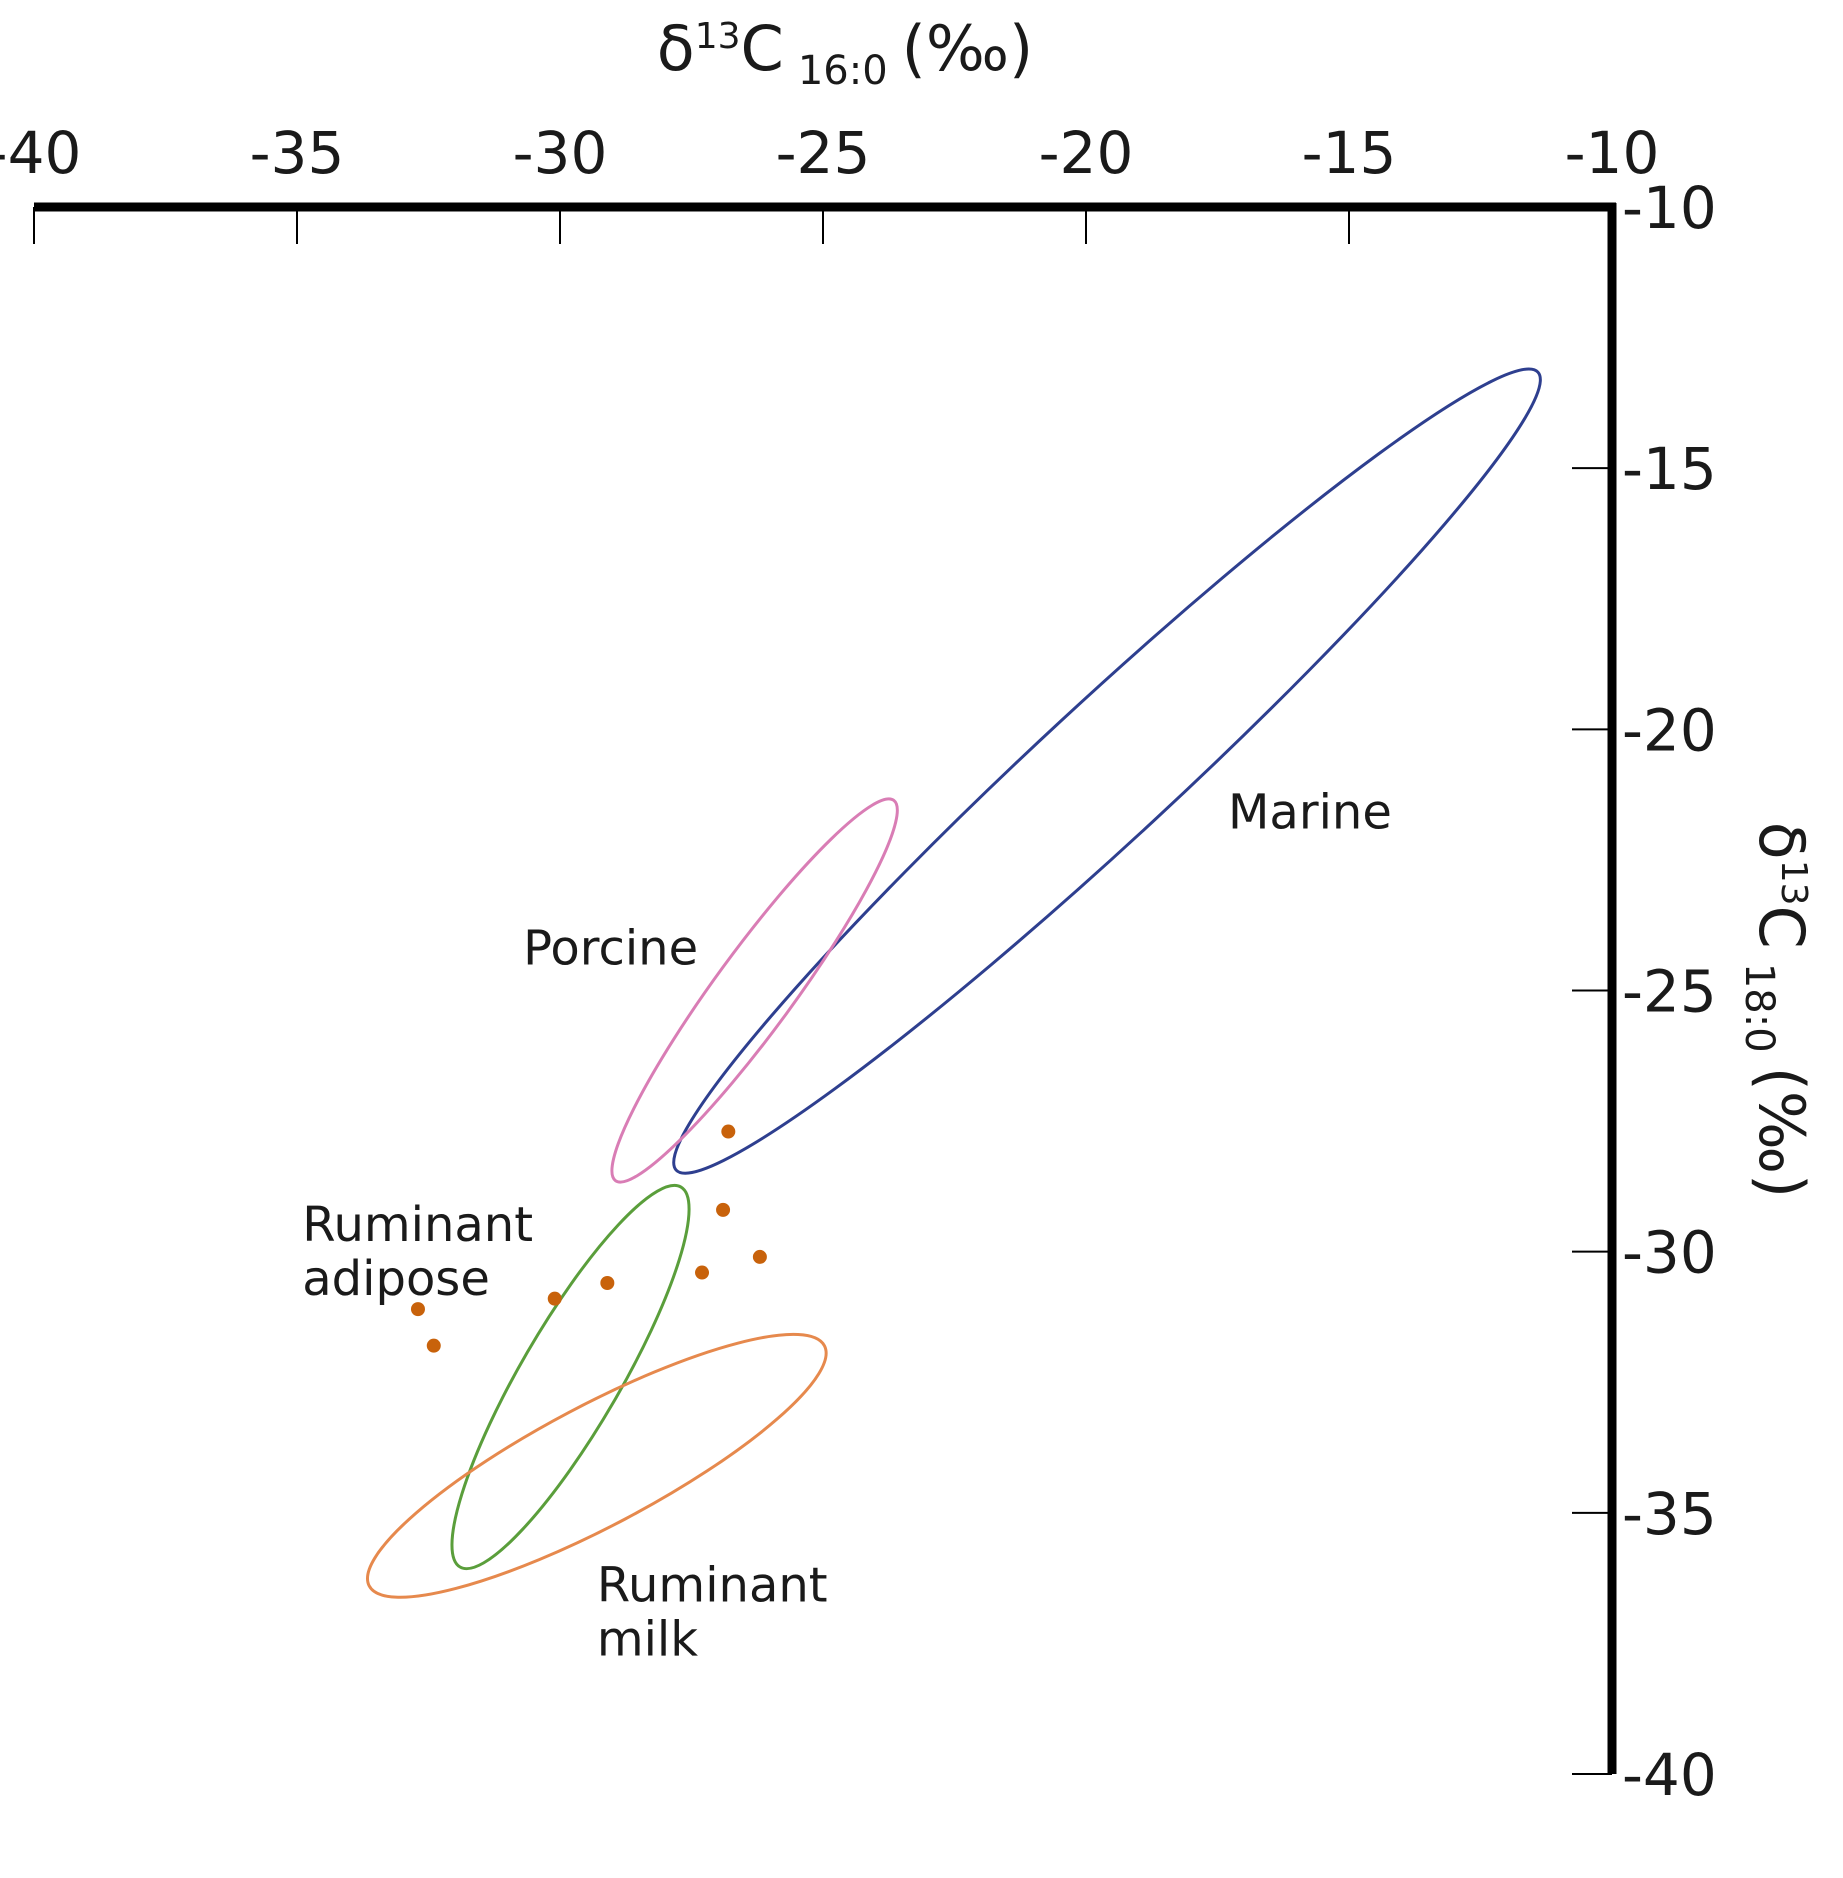  I want to click on y-tick-label: -40, so click(1669, 1775).